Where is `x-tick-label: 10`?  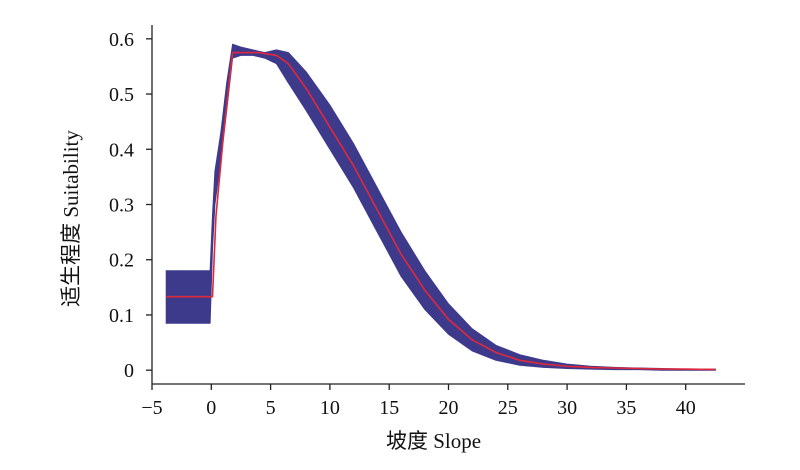
x-tick-label: 10 is located at coordinates (330, 408).